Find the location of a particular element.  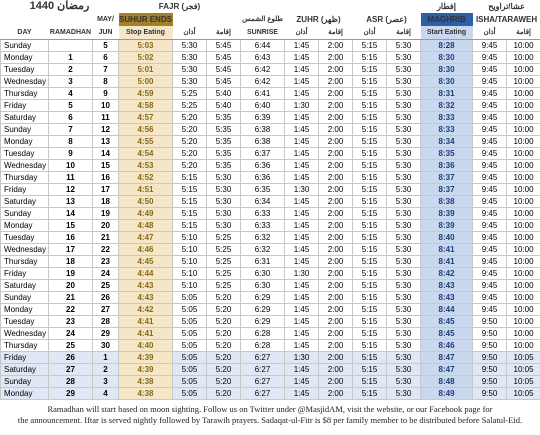

cell: 5:10 is located at coordinates (189, 249).